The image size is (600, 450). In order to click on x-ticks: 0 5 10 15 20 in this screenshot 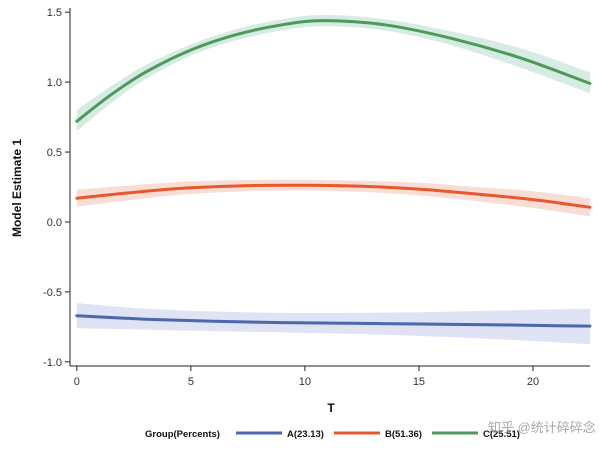, I will do `click(306, 377)`.